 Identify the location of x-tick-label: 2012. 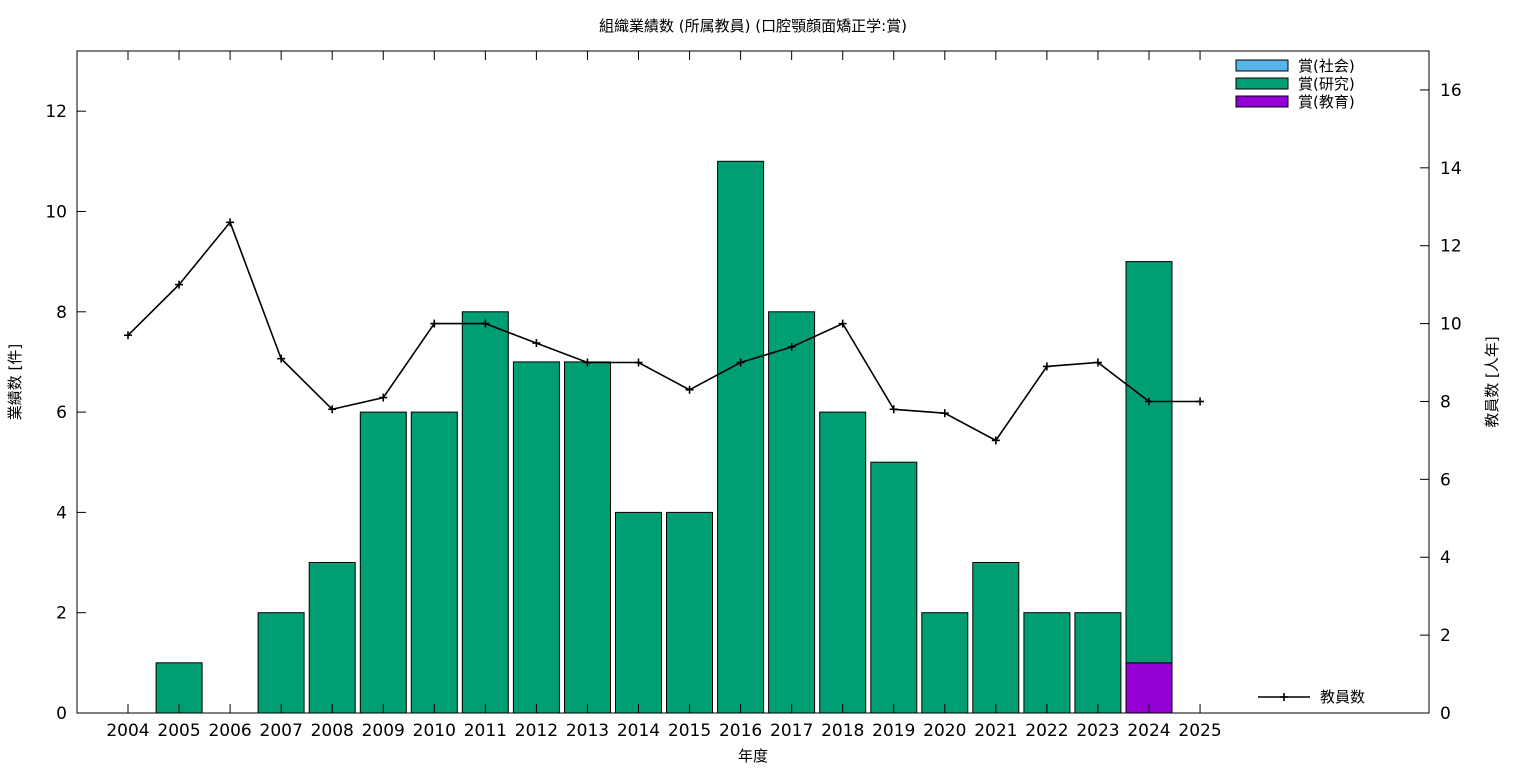
(536, 731).